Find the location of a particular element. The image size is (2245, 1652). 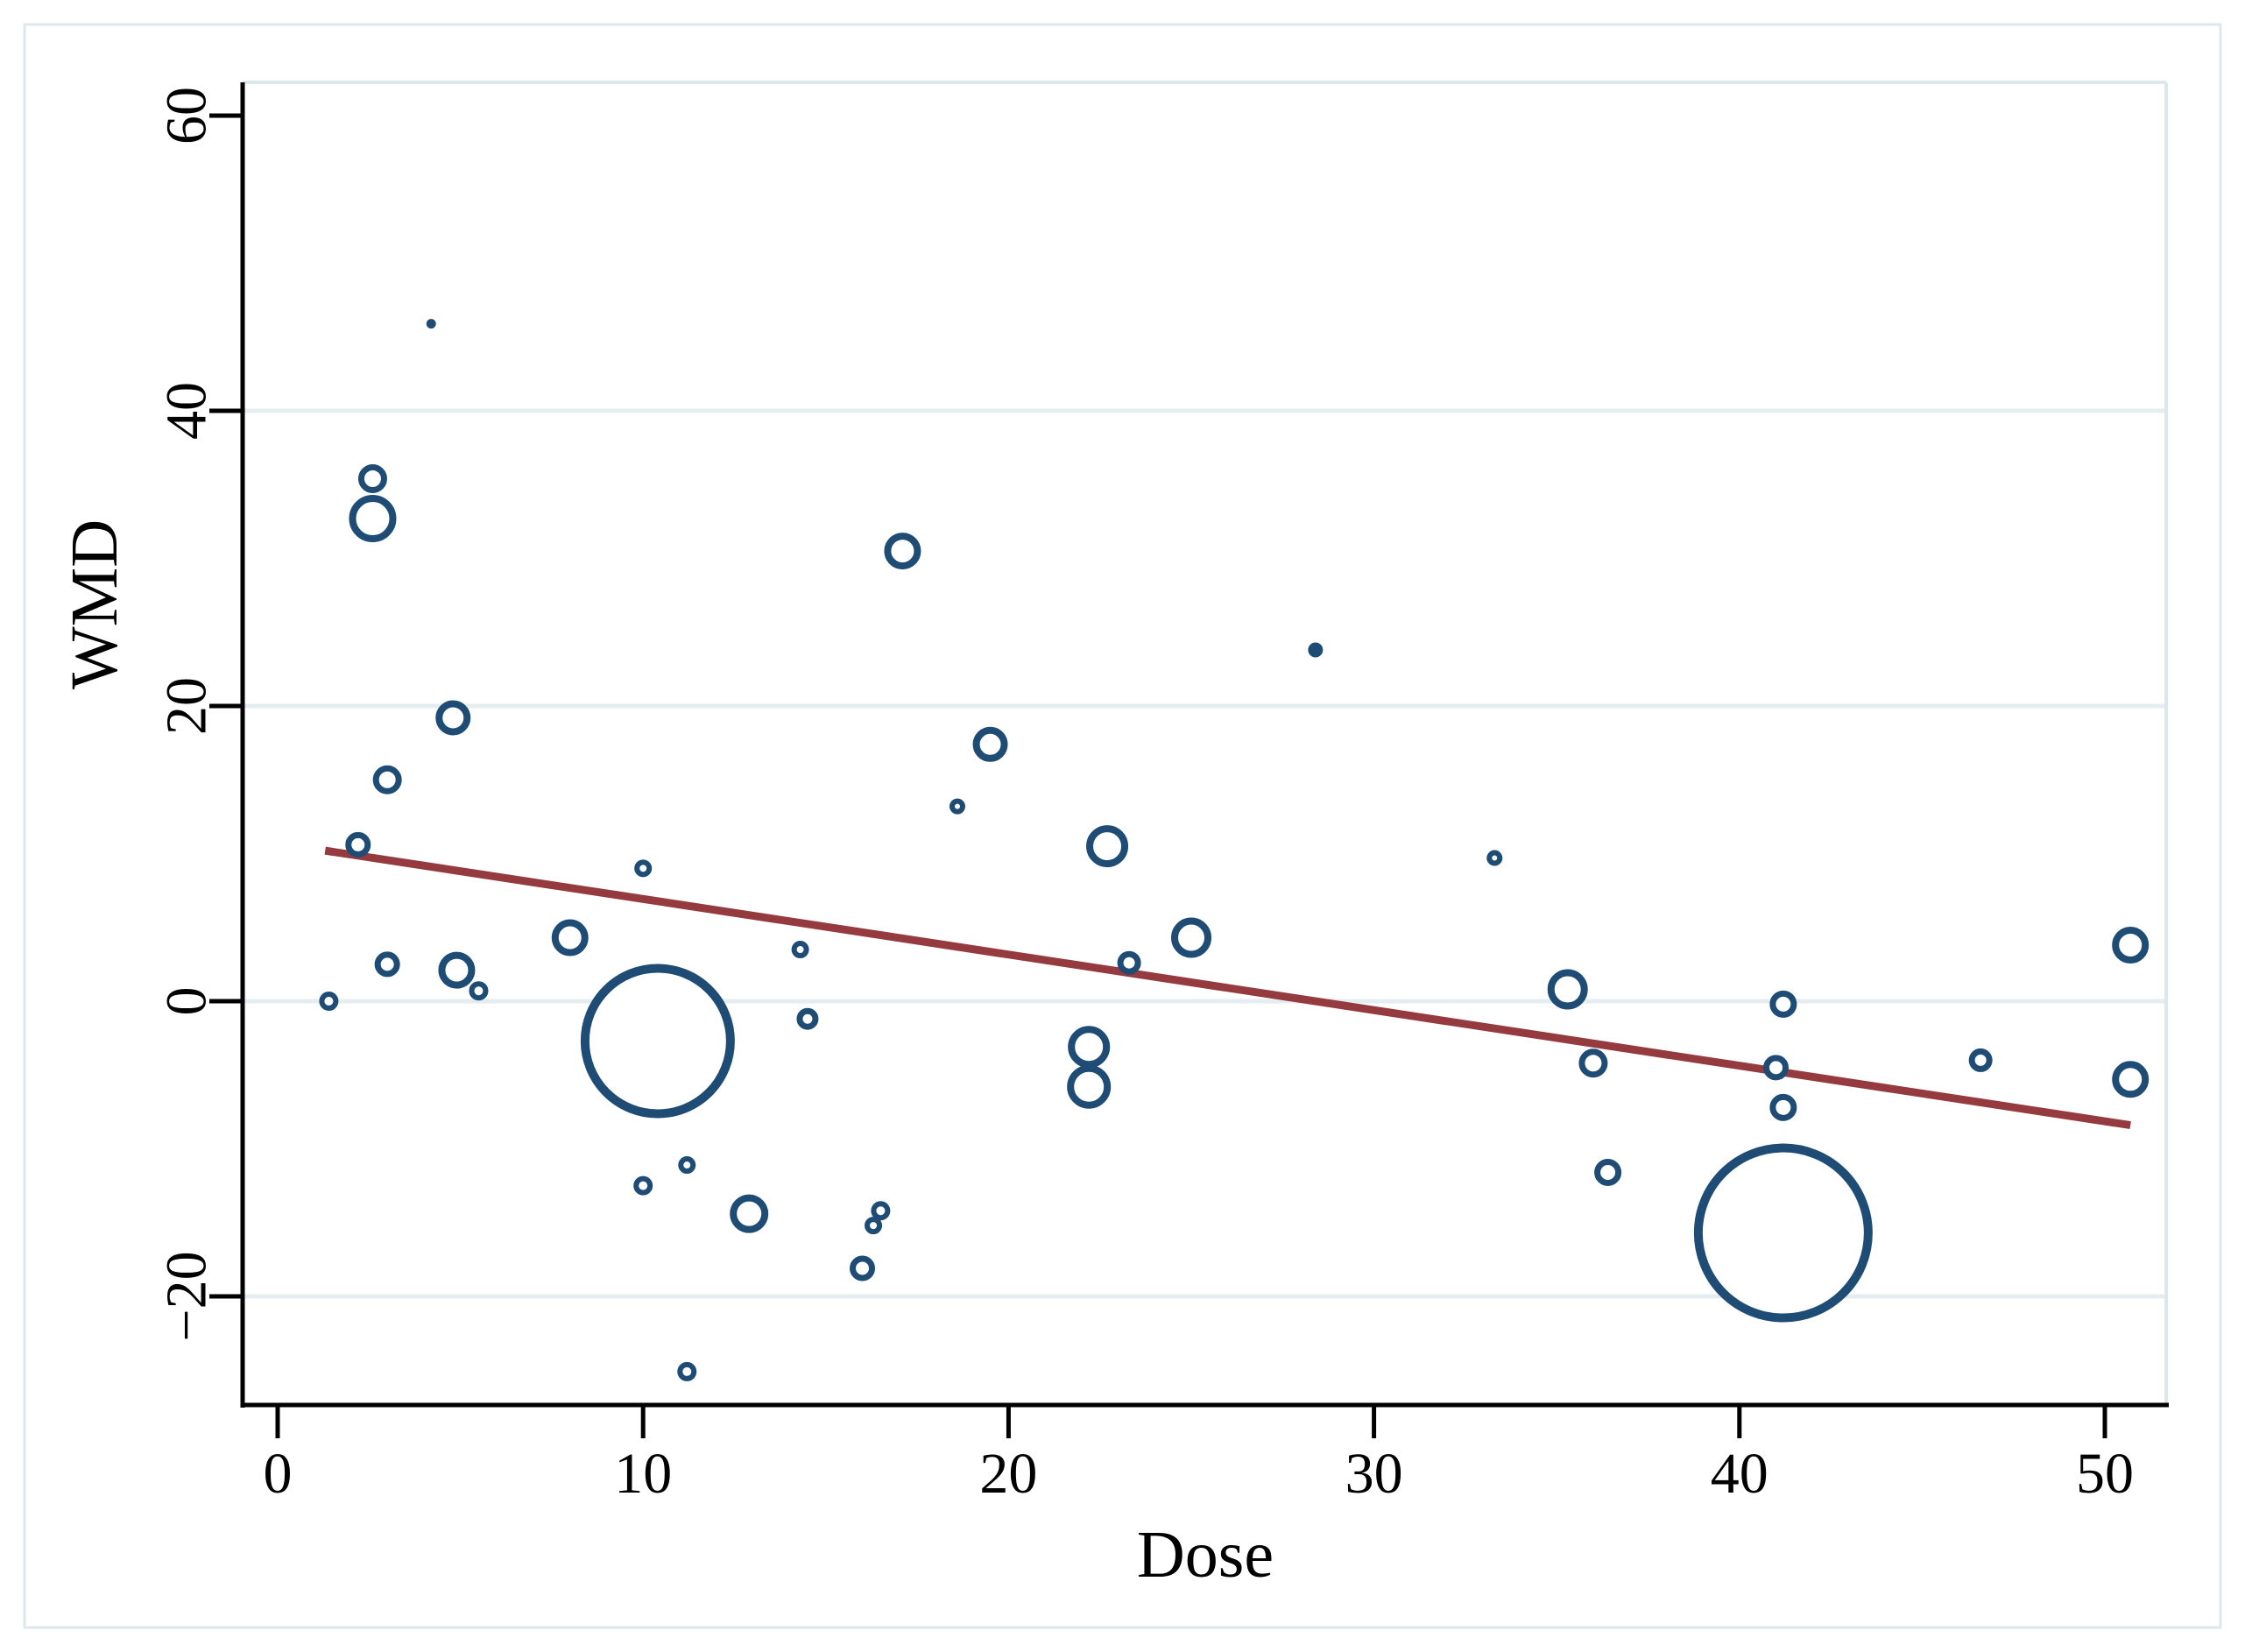

regression-line-group is located at coordinates (1227, 987).